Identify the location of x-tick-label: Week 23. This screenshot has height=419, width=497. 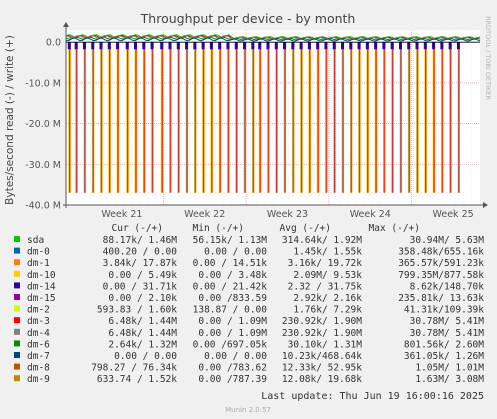
(287, 214).